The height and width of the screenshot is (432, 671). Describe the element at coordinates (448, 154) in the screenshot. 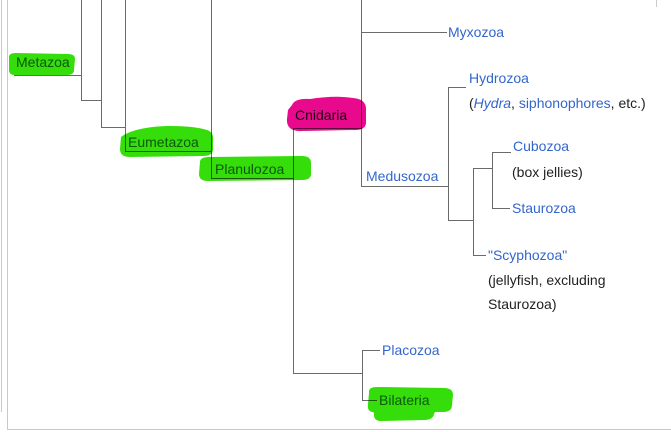

I see `clade-line-medusozoa-children` at that location.